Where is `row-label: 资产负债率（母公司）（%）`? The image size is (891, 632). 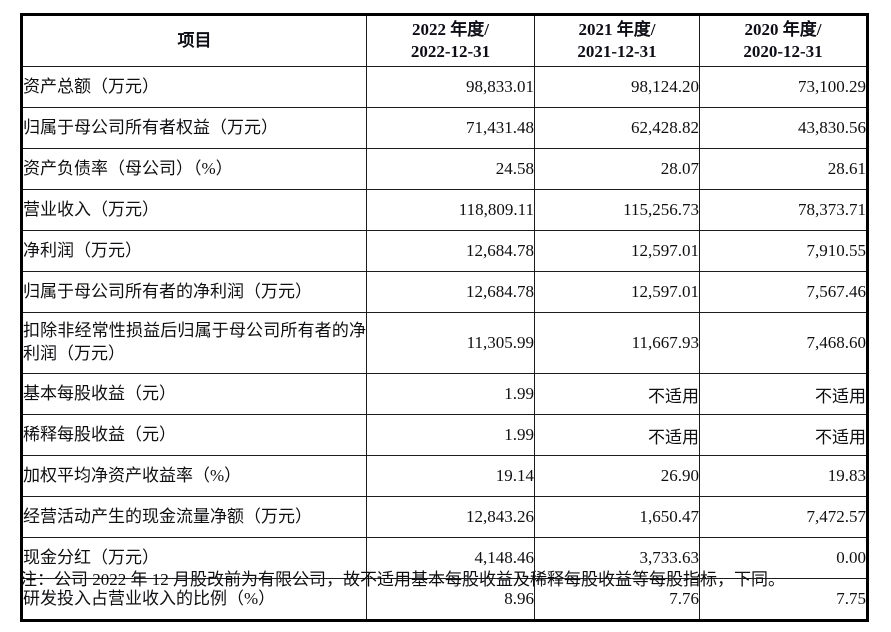
row-label: 资产负债率（母公司）（%） is located at coordinates (194, 169).